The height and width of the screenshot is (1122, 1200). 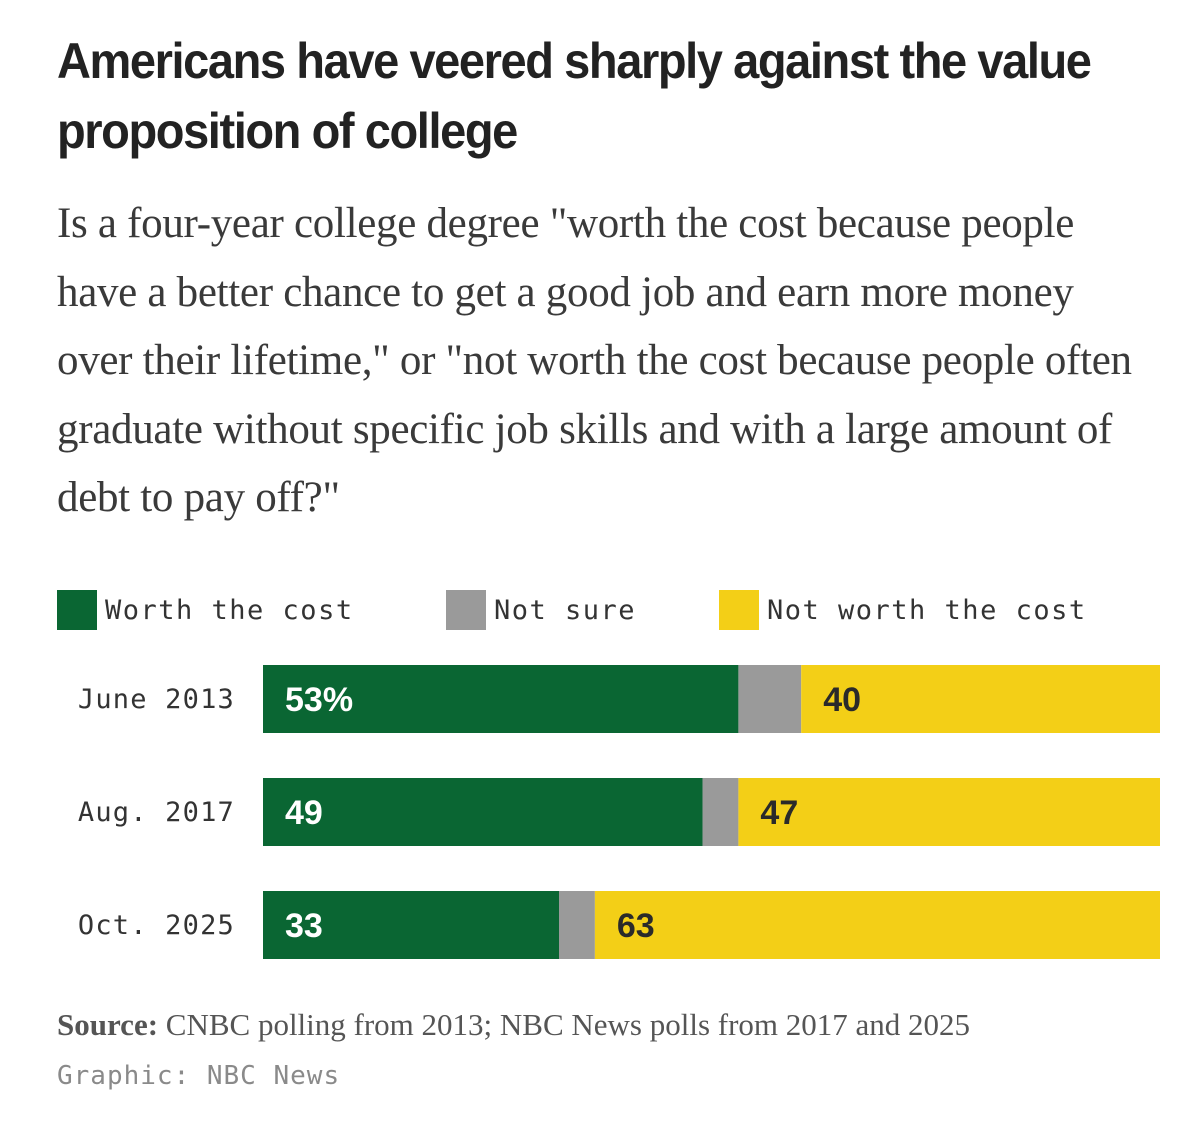 I want to click on legend-item-not-sure: Not sure, so click(x=541, y=610).